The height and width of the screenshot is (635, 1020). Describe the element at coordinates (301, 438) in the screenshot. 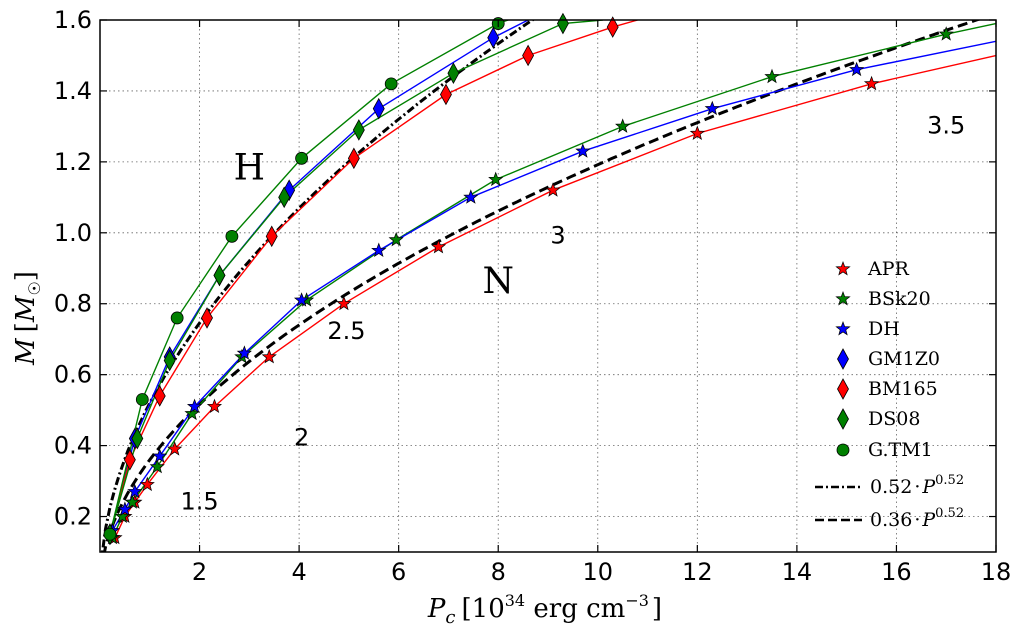

I see `annotation-2: 2` at that location.